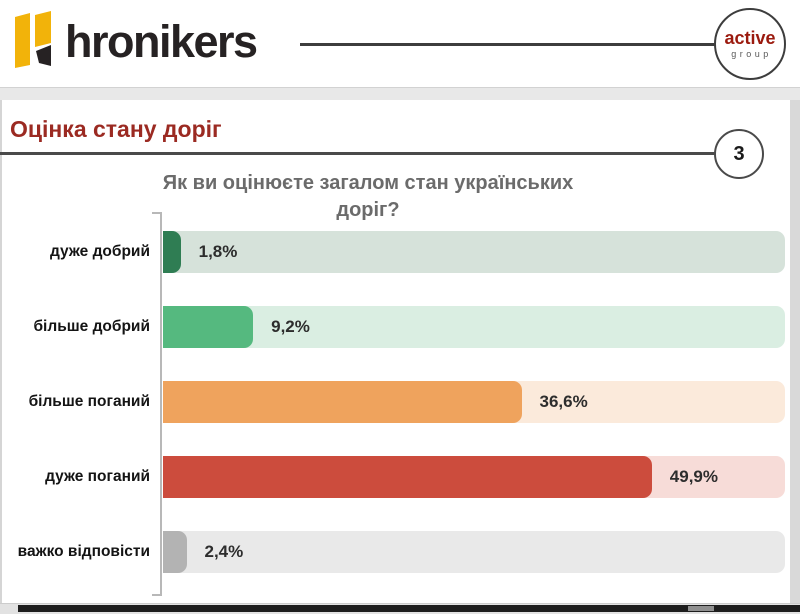 This screenshot has height=614, width=800. I want to click on axis-tick-top, so click(156, 213).